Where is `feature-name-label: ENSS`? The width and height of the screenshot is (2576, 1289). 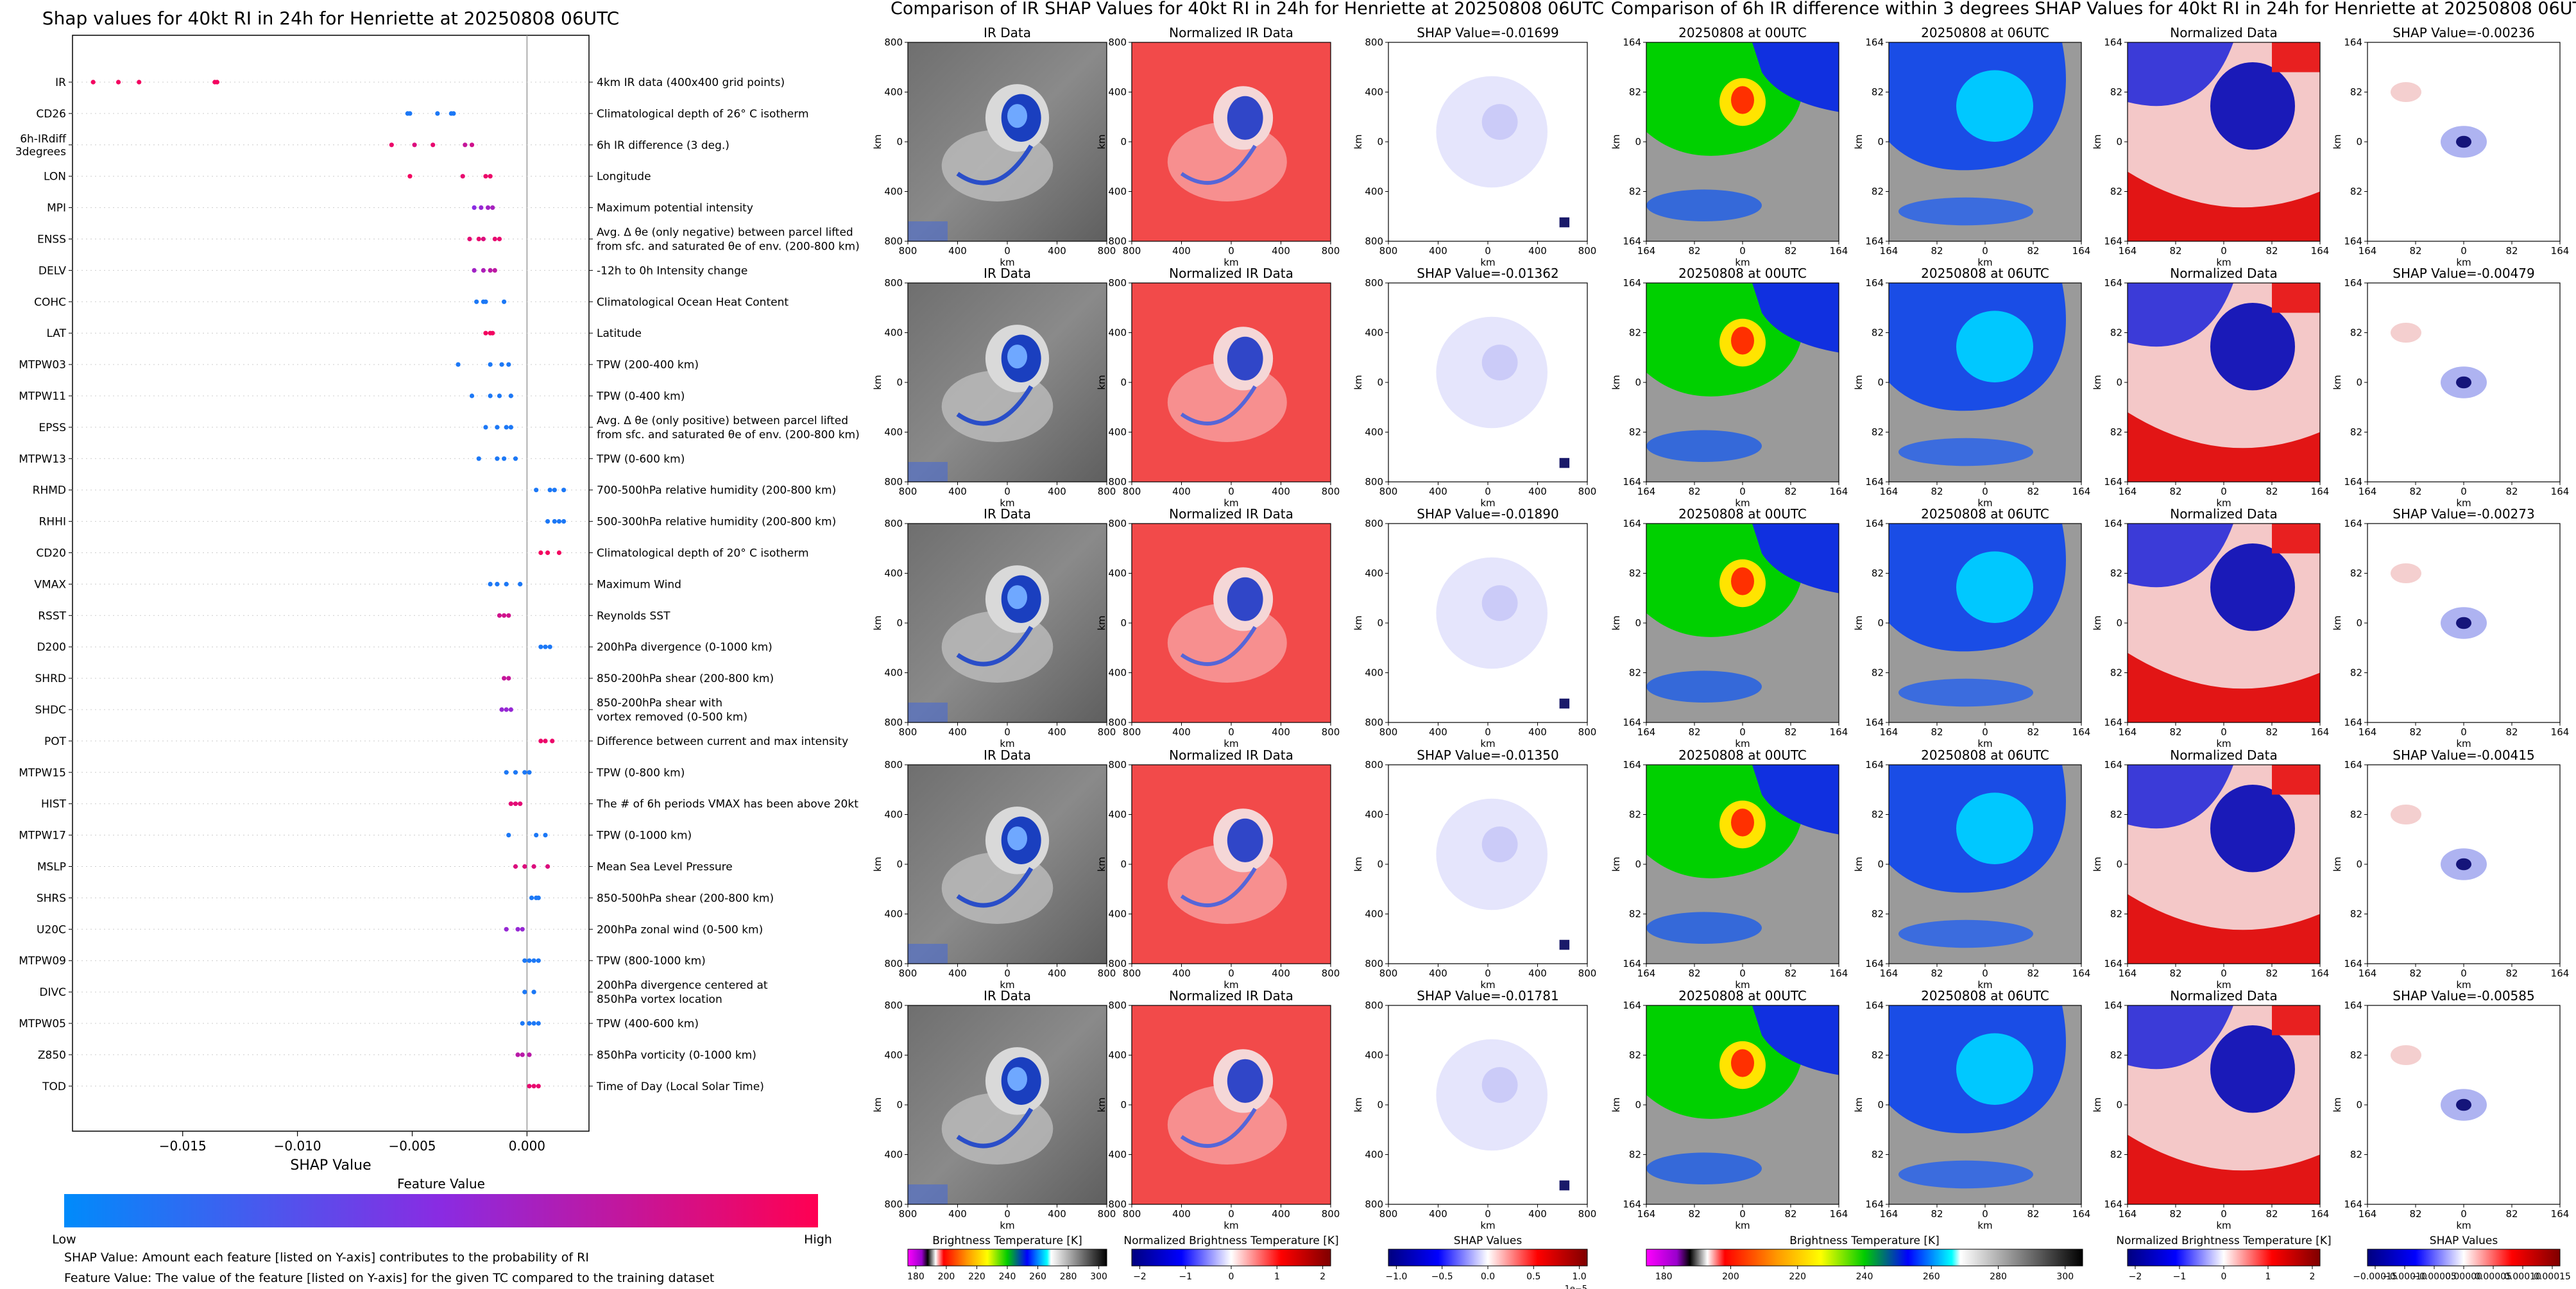 feature-name-label: ENSS is located at coordinates (51, 240).